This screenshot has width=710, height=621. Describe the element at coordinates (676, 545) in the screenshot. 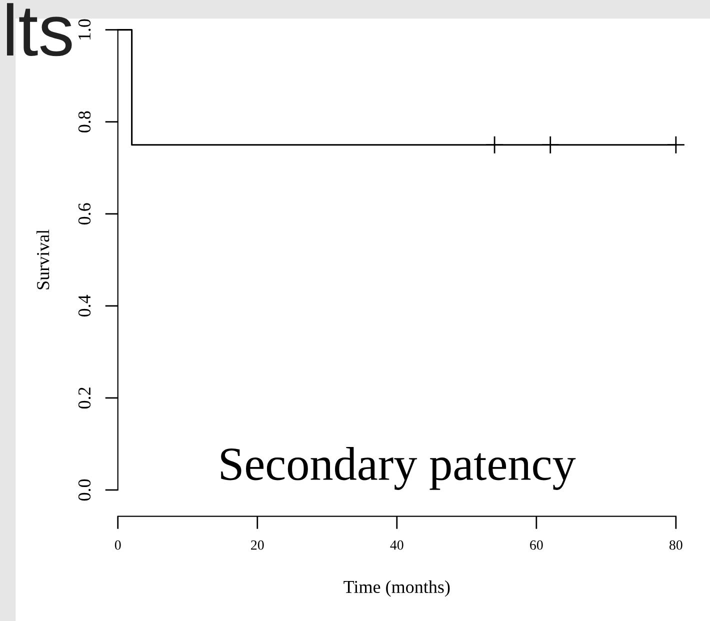

I see `x-tick-label: 80` at that location.